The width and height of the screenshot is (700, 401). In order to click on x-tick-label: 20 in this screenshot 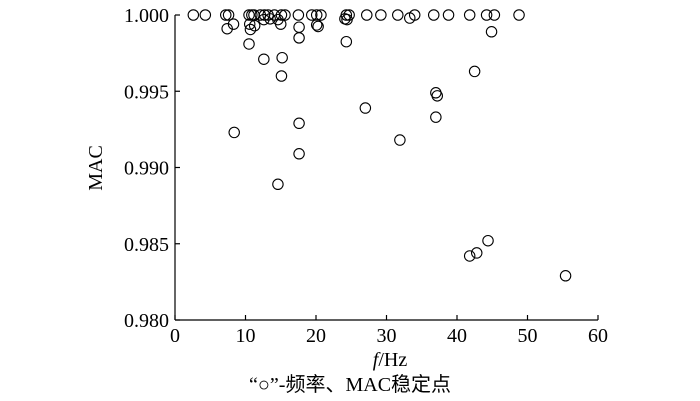, I will do `click(316, 336)`.